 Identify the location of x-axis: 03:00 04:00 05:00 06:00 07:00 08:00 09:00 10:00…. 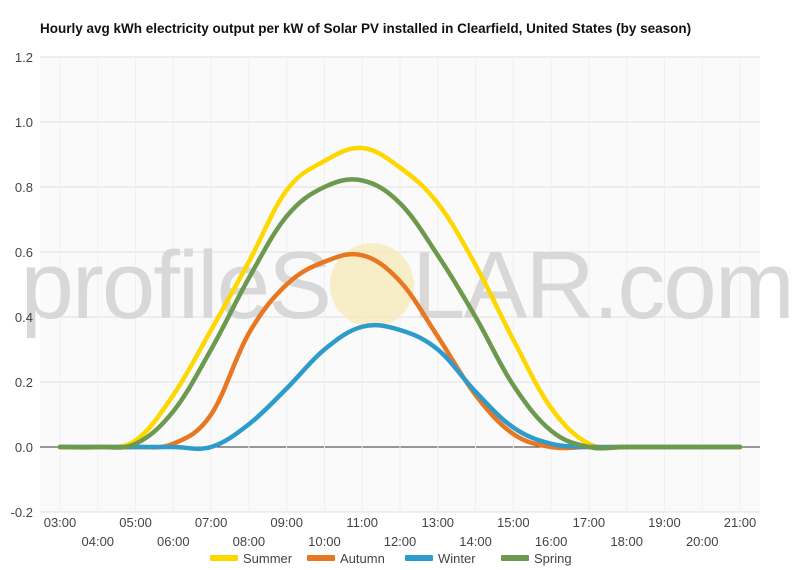
(400, 532).